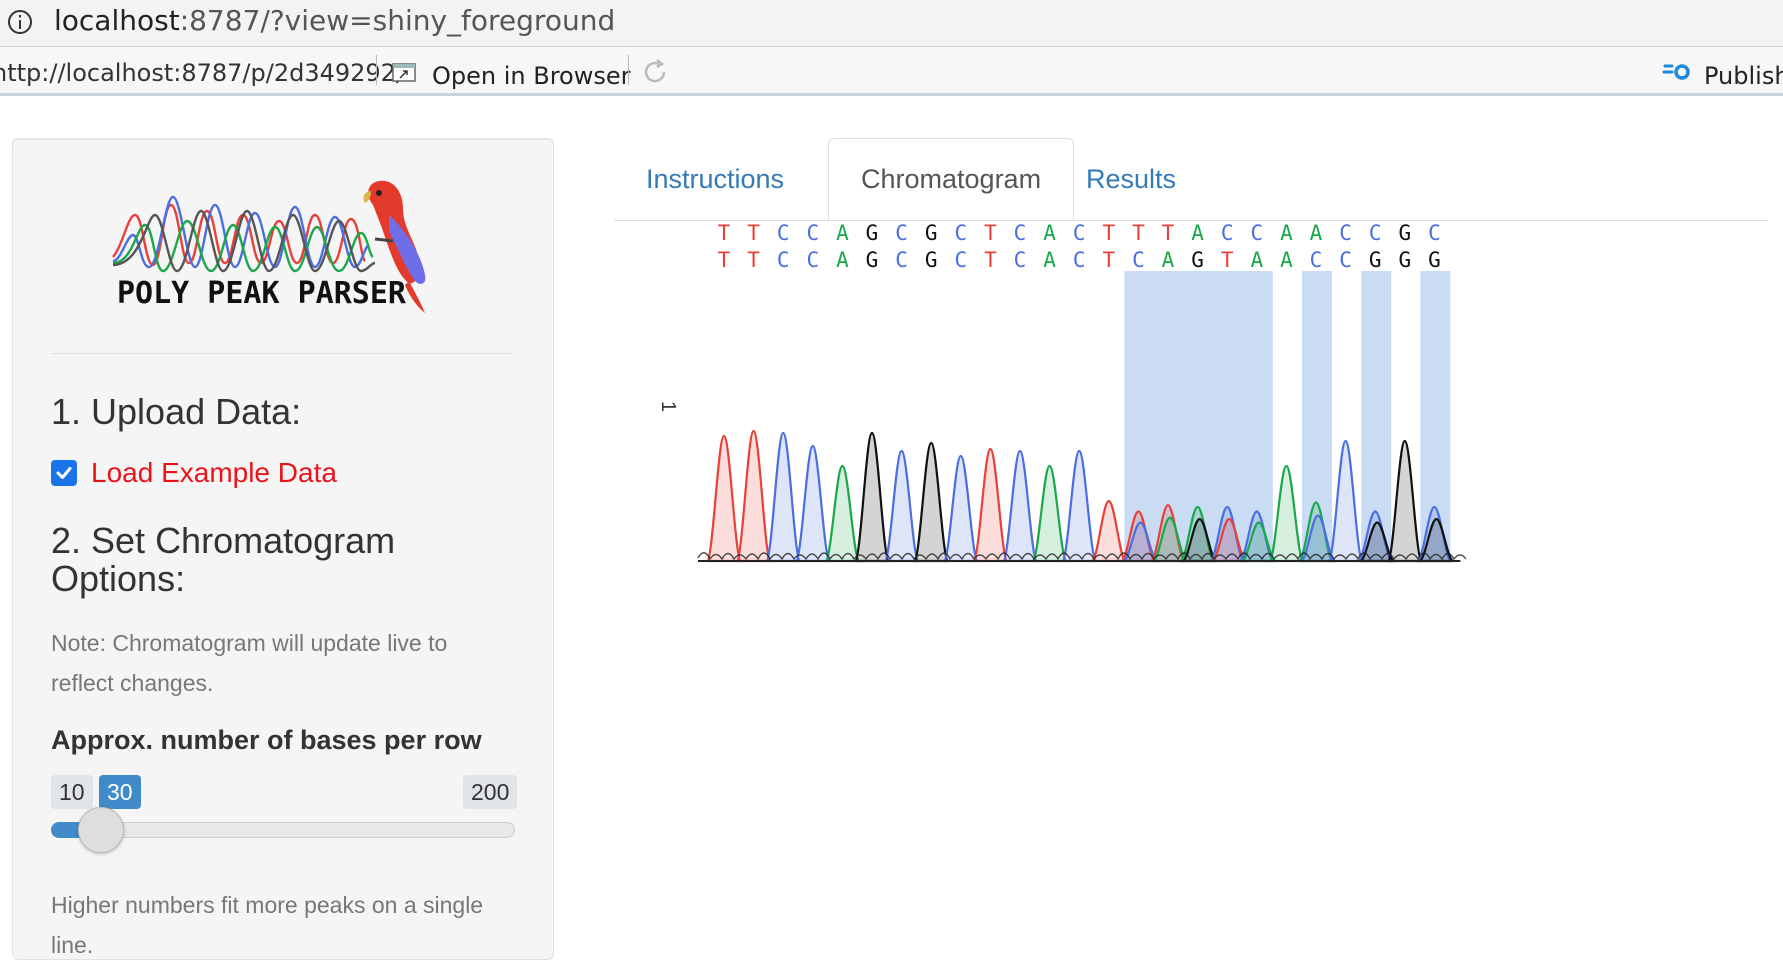 Image resolution: width=1783 pixels, height=965 pixels. I want to click on background-noise-trace, so click(1082, 556).